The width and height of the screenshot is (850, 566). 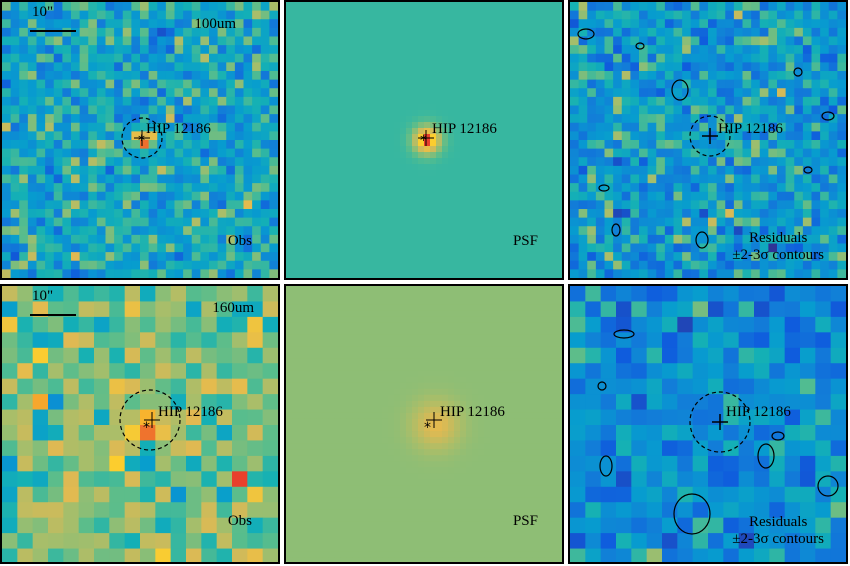 What do you see at coordinates (233, 308) in the screenshot?
I see `band-label: 160um` at bounding box center [233, 308].